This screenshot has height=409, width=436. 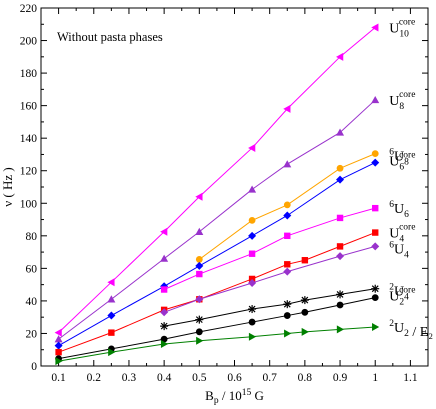 I want to click on x-axis-title-rest: / 10, so click(x=230, y=395).